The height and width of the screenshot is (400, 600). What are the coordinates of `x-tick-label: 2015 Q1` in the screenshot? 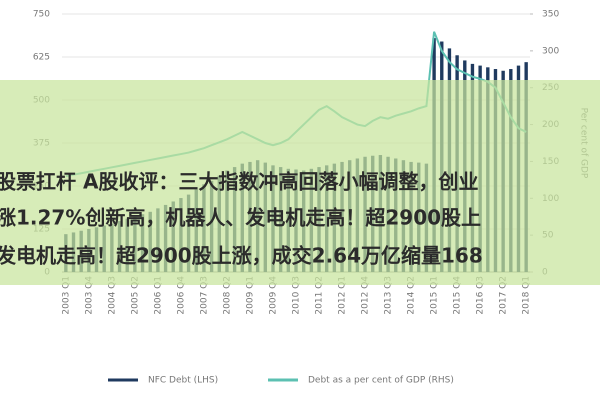 It's located at (435, 295).